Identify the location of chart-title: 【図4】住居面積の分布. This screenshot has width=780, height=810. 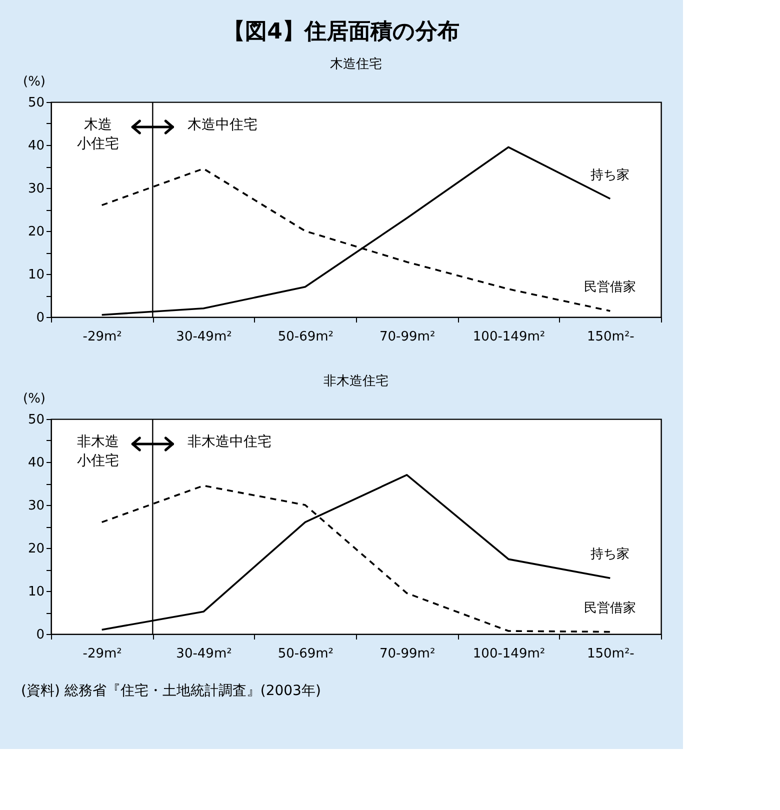
(341, 31).